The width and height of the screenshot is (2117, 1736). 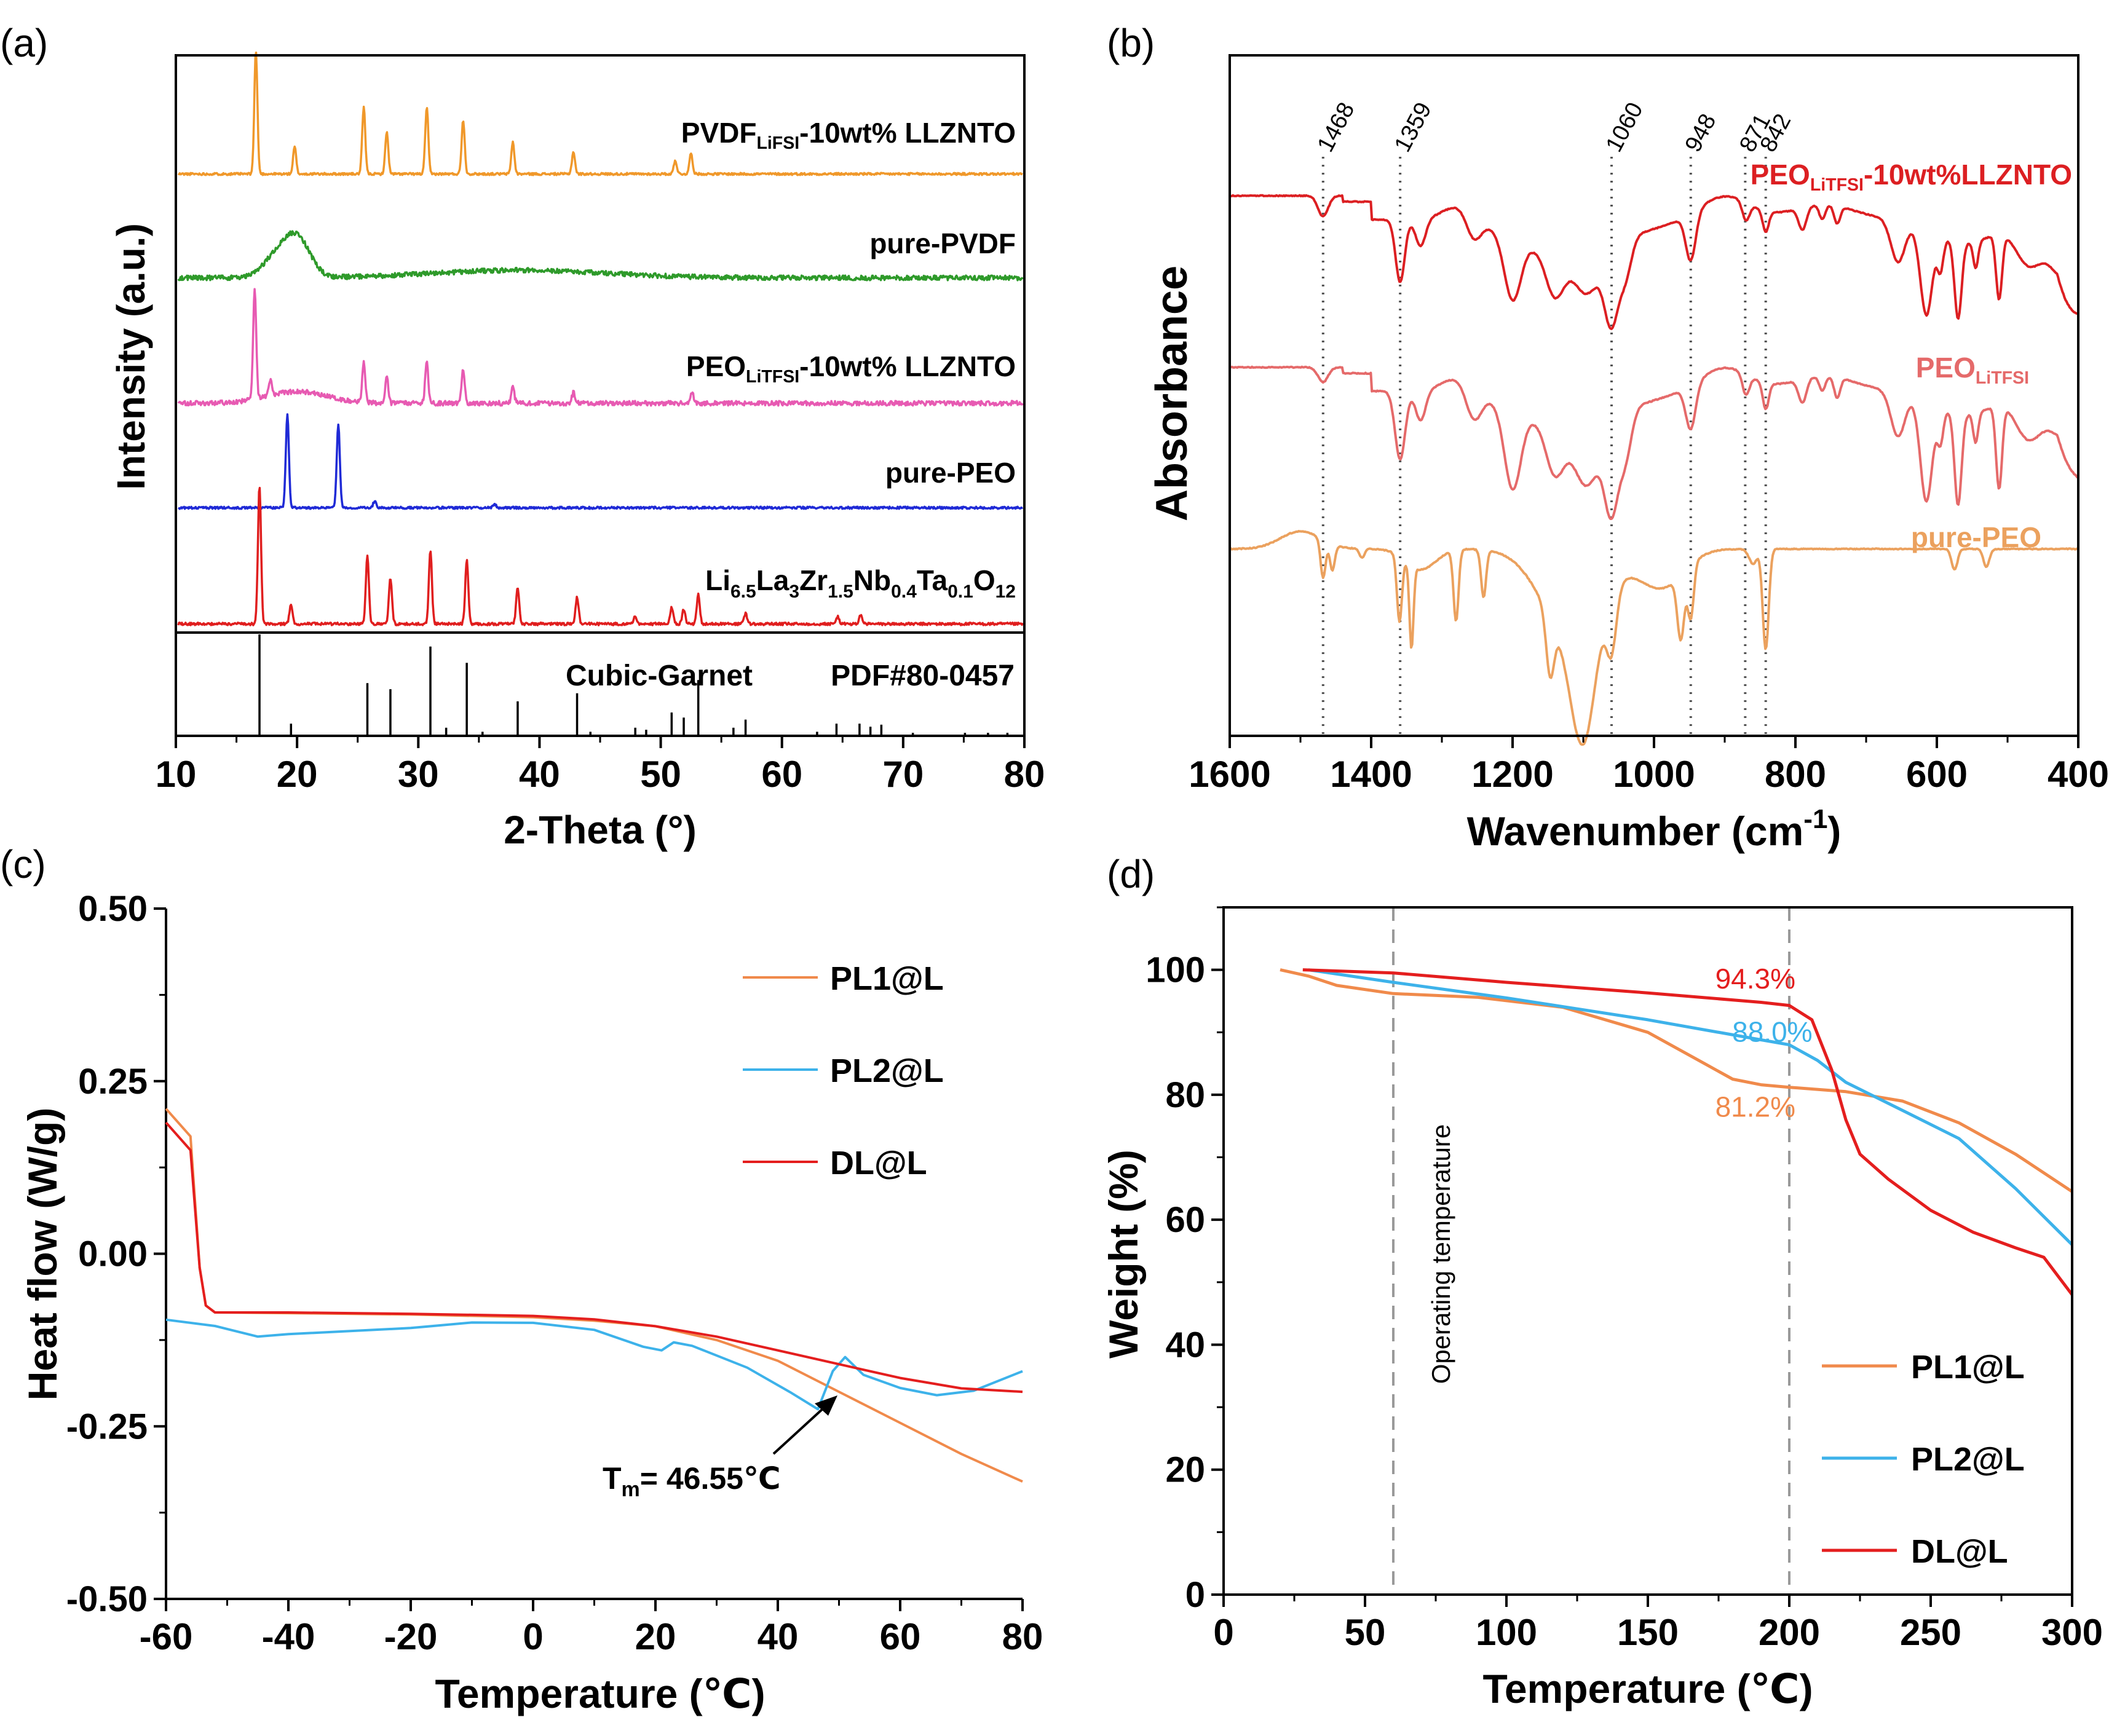 I want to click on panel-a-x-axis-label: 2-Theta (°), so click(x=600, y=830).